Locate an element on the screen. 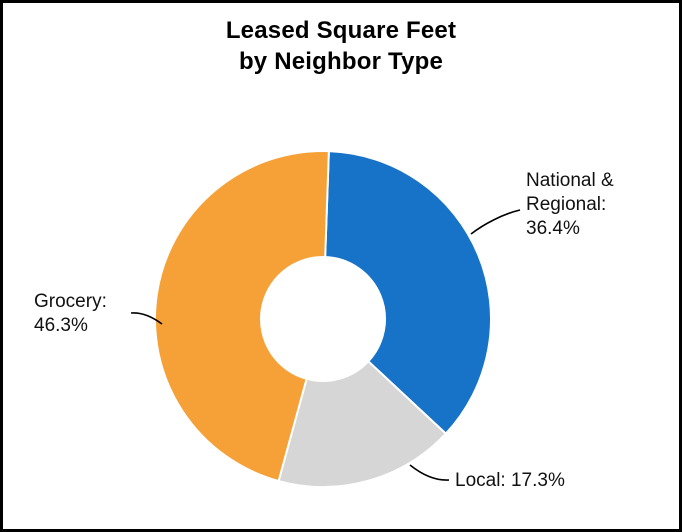 The image size is (682, 532). pie-slice-national-regional is located at coordinates (408, 292).